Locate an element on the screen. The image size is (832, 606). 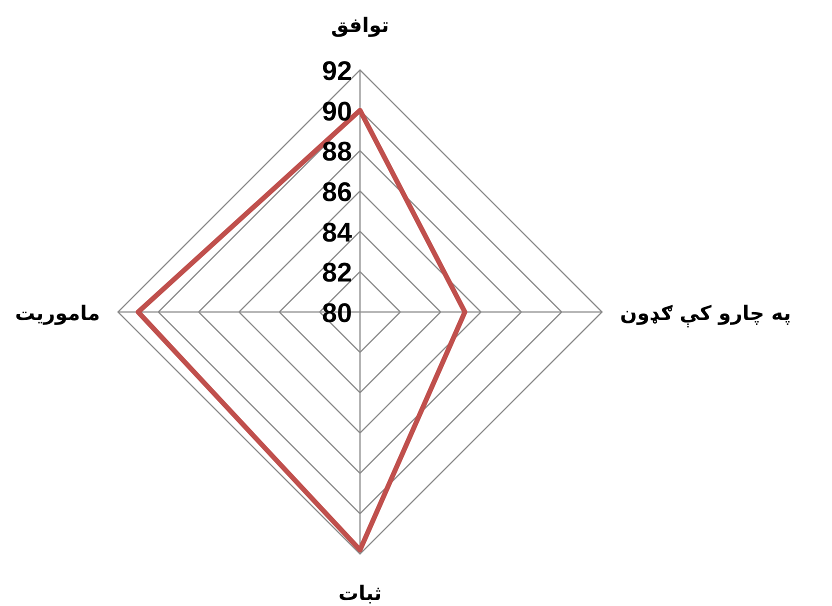
y-tick-label: 86 is located at coordinates (337, 192).